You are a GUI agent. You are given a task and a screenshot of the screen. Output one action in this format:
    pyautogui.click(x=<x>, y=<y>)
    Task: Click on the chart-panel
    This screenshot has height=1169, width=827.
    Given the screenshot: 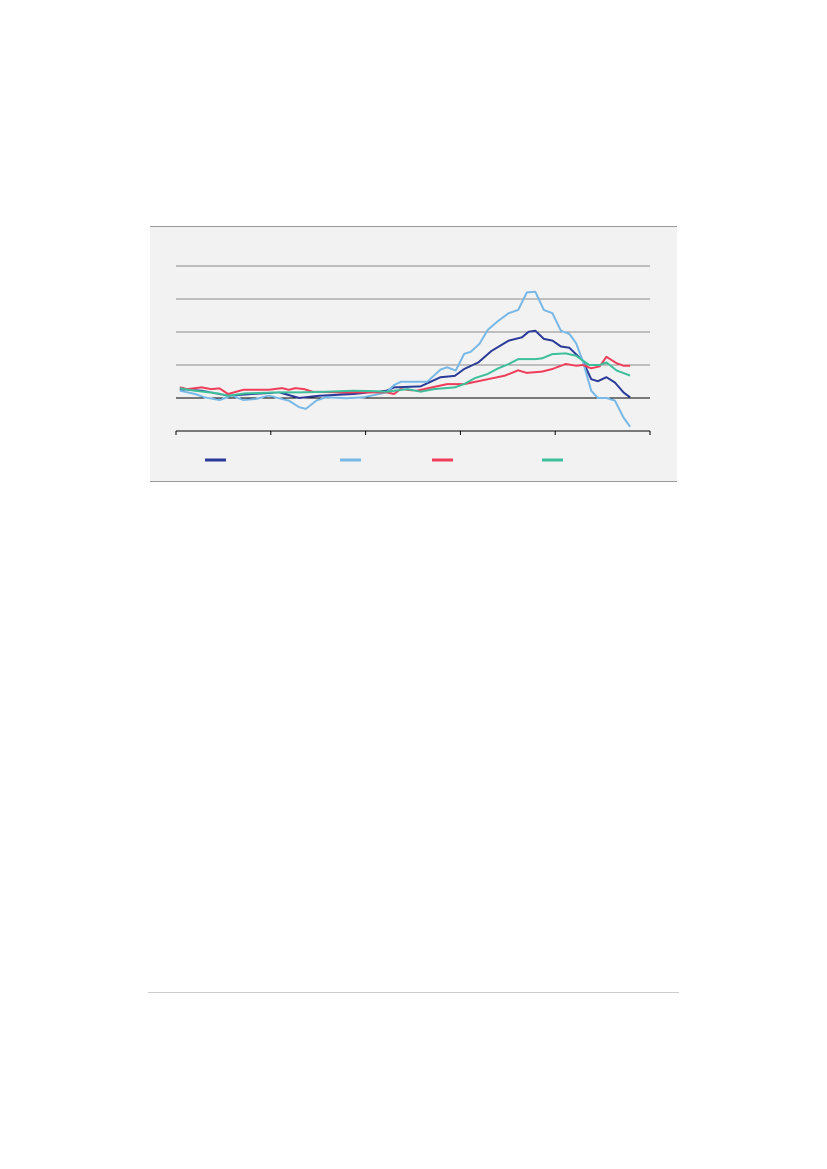 What is the action you would take?
    pyautogui.click(x=413, y=354)
    